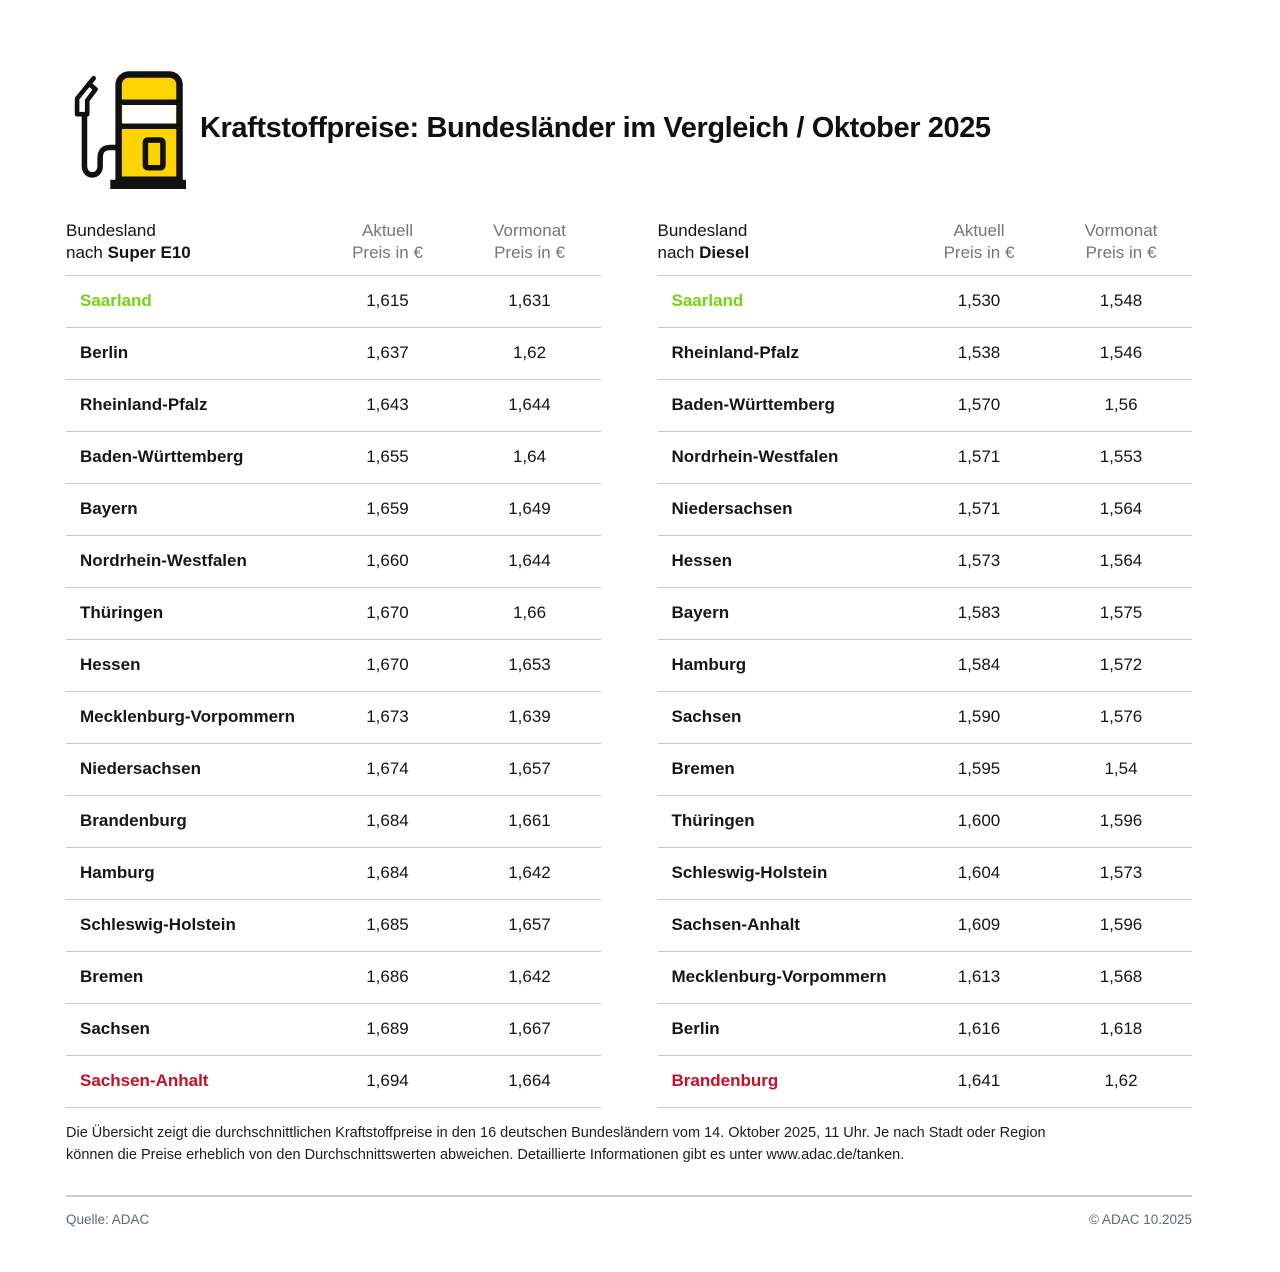 This screenshot has height=1272, width=1280. I want to click on source-label: Quelle: ADAC, so click(108, 1219).